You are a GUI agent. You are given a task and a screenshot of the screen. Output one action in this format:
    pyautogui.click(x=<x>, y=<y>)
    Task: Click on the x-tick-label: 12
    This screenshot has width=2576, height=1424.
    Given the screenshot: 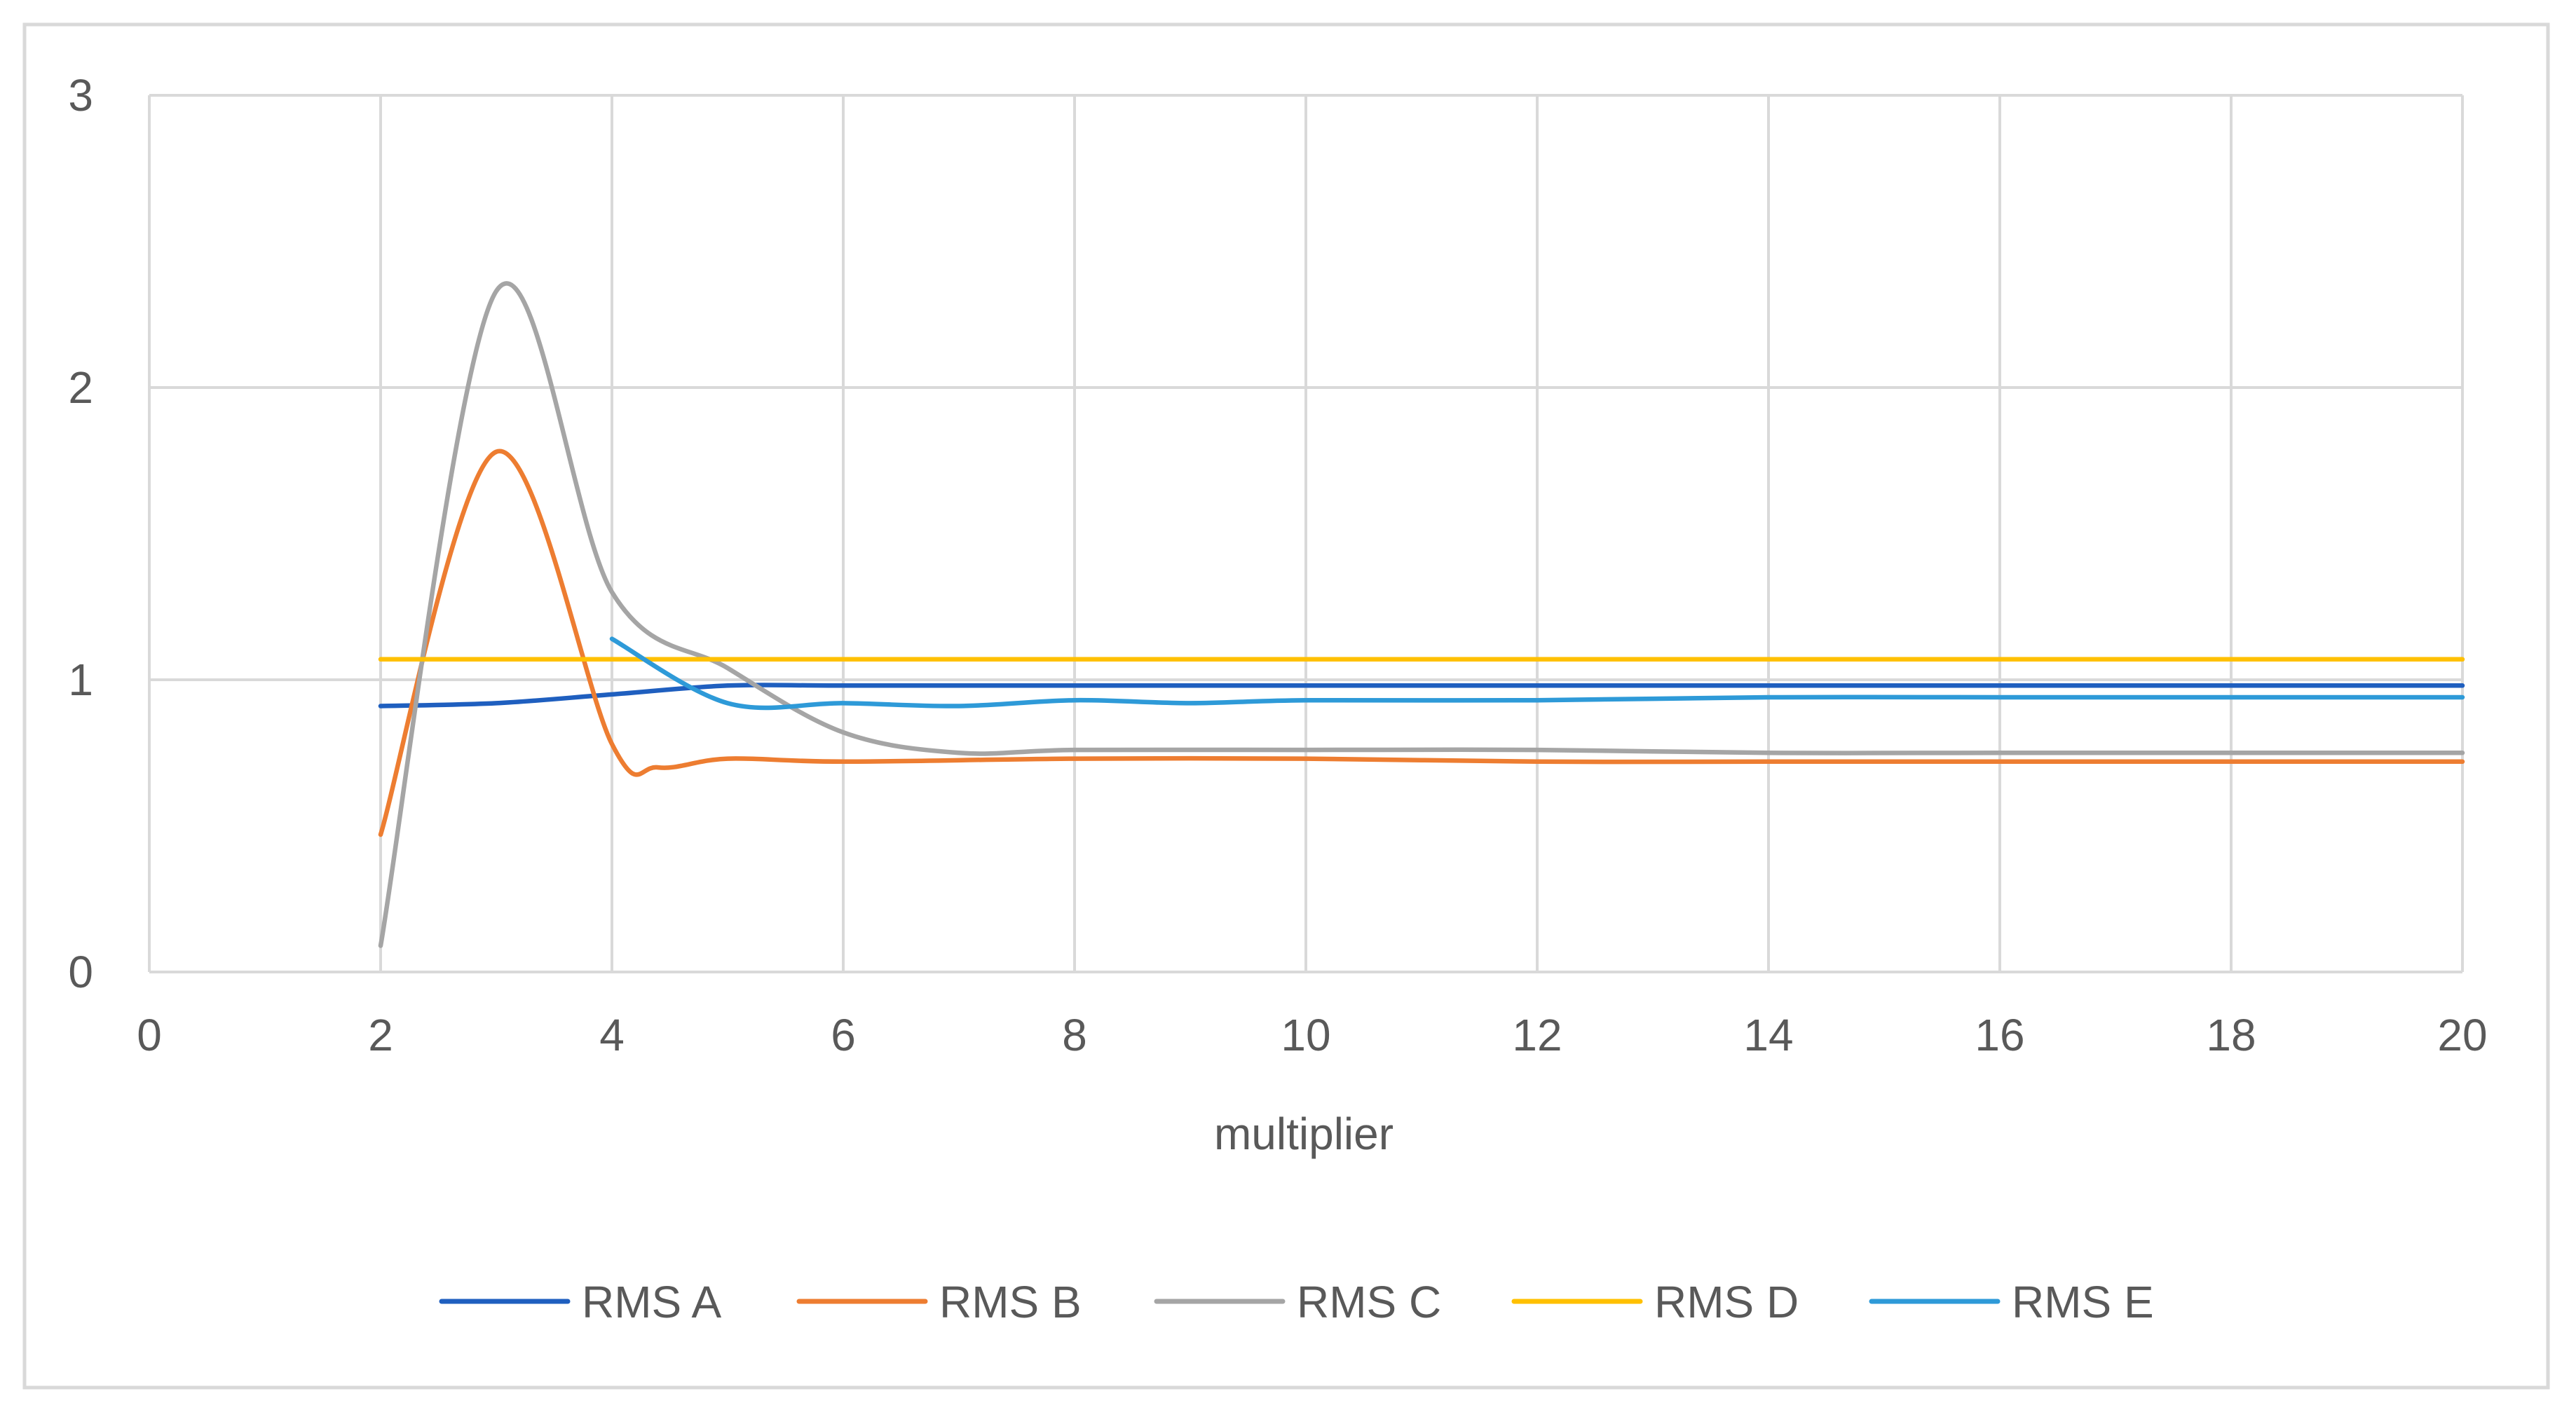 What is the action you would take?
    pyautogui.click(x=1537, y=1035)
    